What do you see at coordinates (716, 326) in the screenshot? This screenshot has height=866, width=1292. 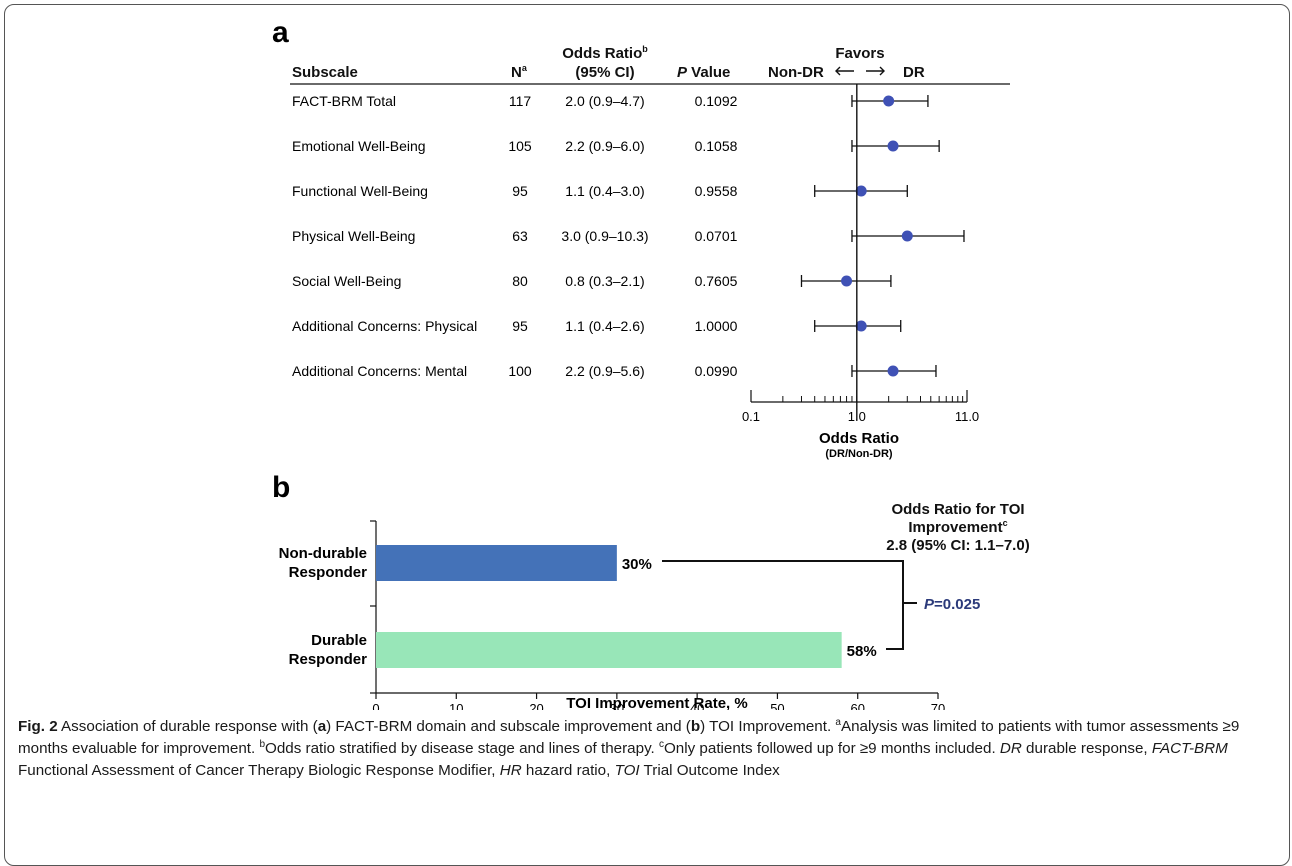 I see `row-p-value: 1.0000` at bounding box center [716, 326].